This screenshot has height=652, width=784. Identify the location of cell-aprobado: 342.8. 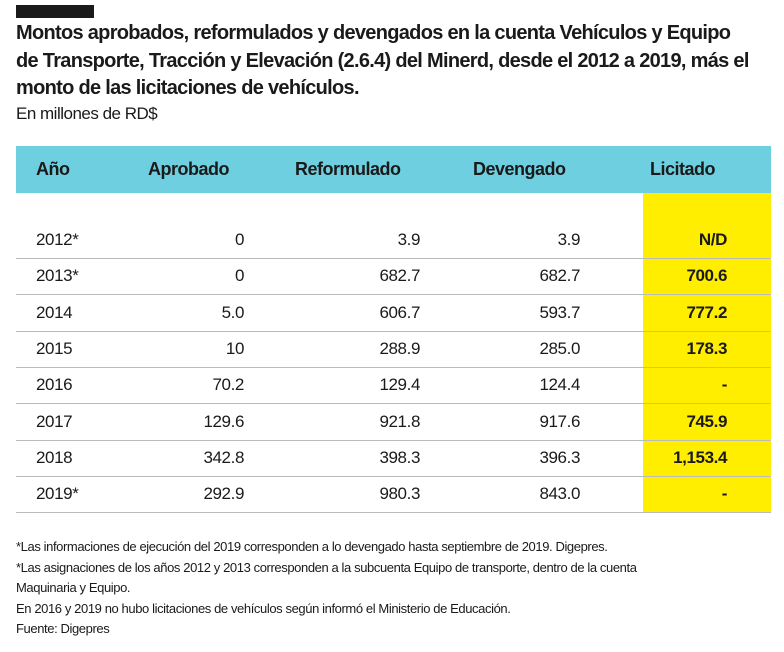
(223, 457).